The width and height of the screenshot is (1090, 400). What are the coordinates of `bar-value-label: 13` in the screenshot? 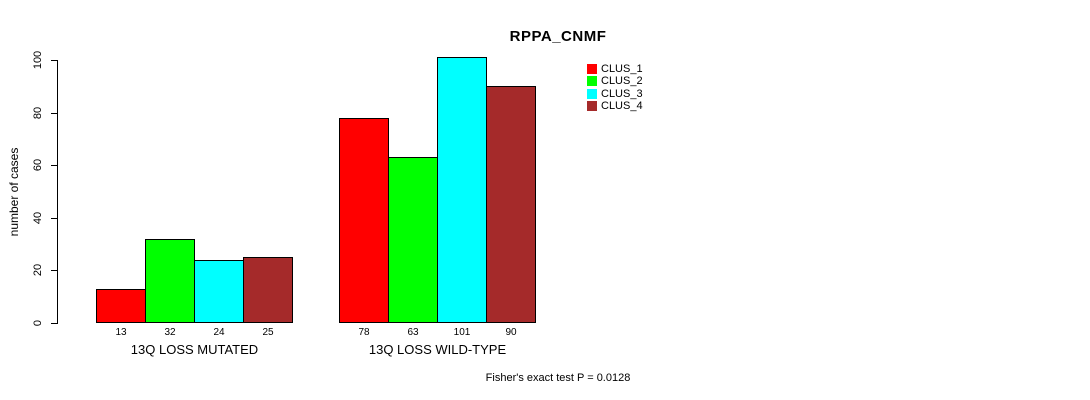 It's located at (121, 332).